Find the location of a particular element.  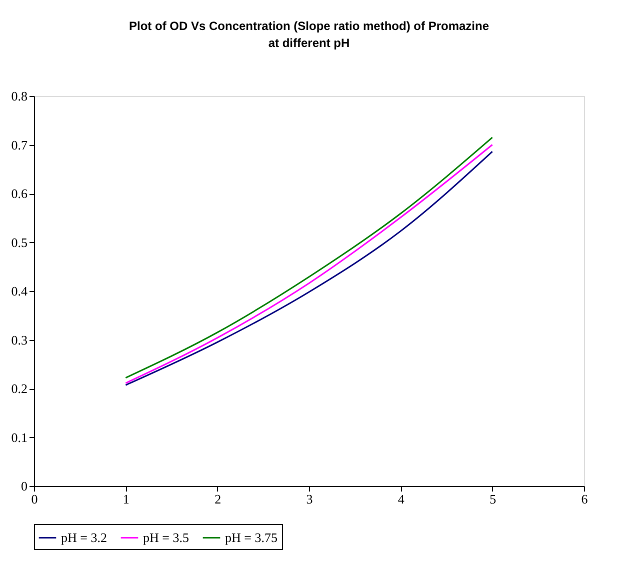

chart-title: Plot of OD Vs Concentration (Slope ratio method) of Promazine at different pH is located at coordinates (309, 34).